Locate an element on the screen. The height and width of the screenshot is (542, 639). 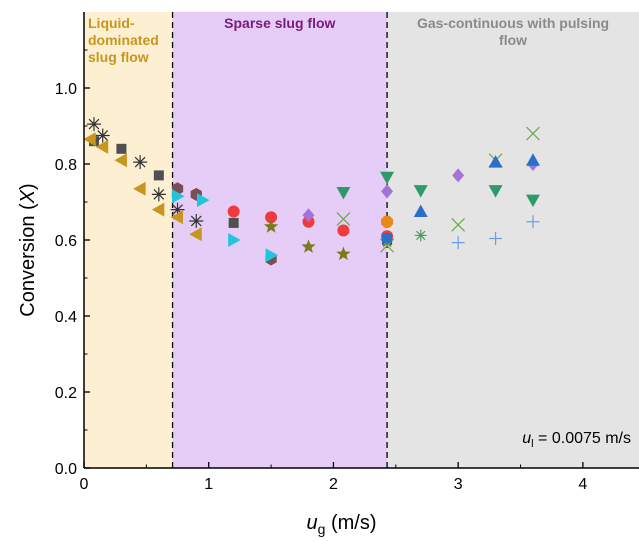
y-tick-label-0: 0.0 is located at coordinates (66, 469).